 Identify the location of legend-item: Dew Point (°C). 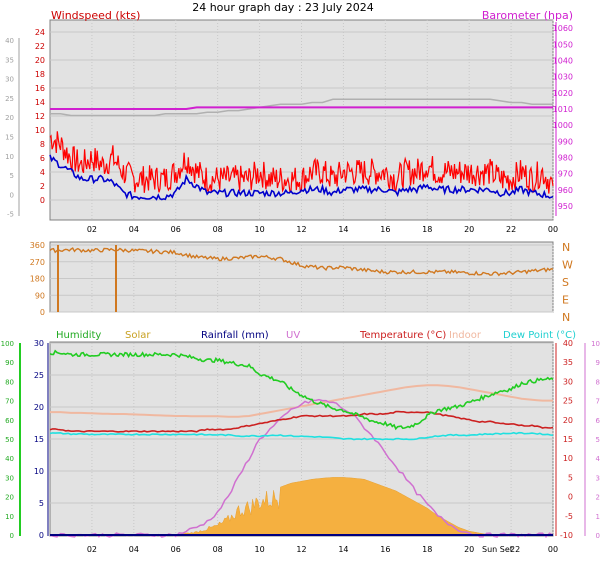
(539, 335).